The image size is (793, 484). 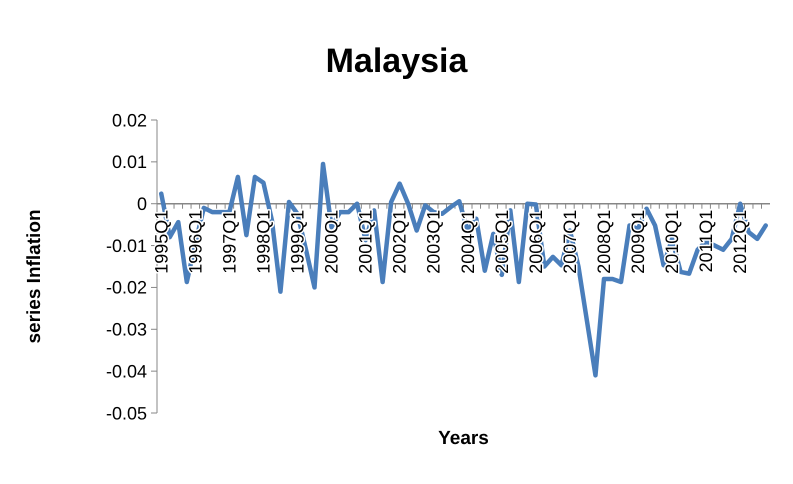 I want to click on chart-title: Malaysia, so click(x=397, y=61).